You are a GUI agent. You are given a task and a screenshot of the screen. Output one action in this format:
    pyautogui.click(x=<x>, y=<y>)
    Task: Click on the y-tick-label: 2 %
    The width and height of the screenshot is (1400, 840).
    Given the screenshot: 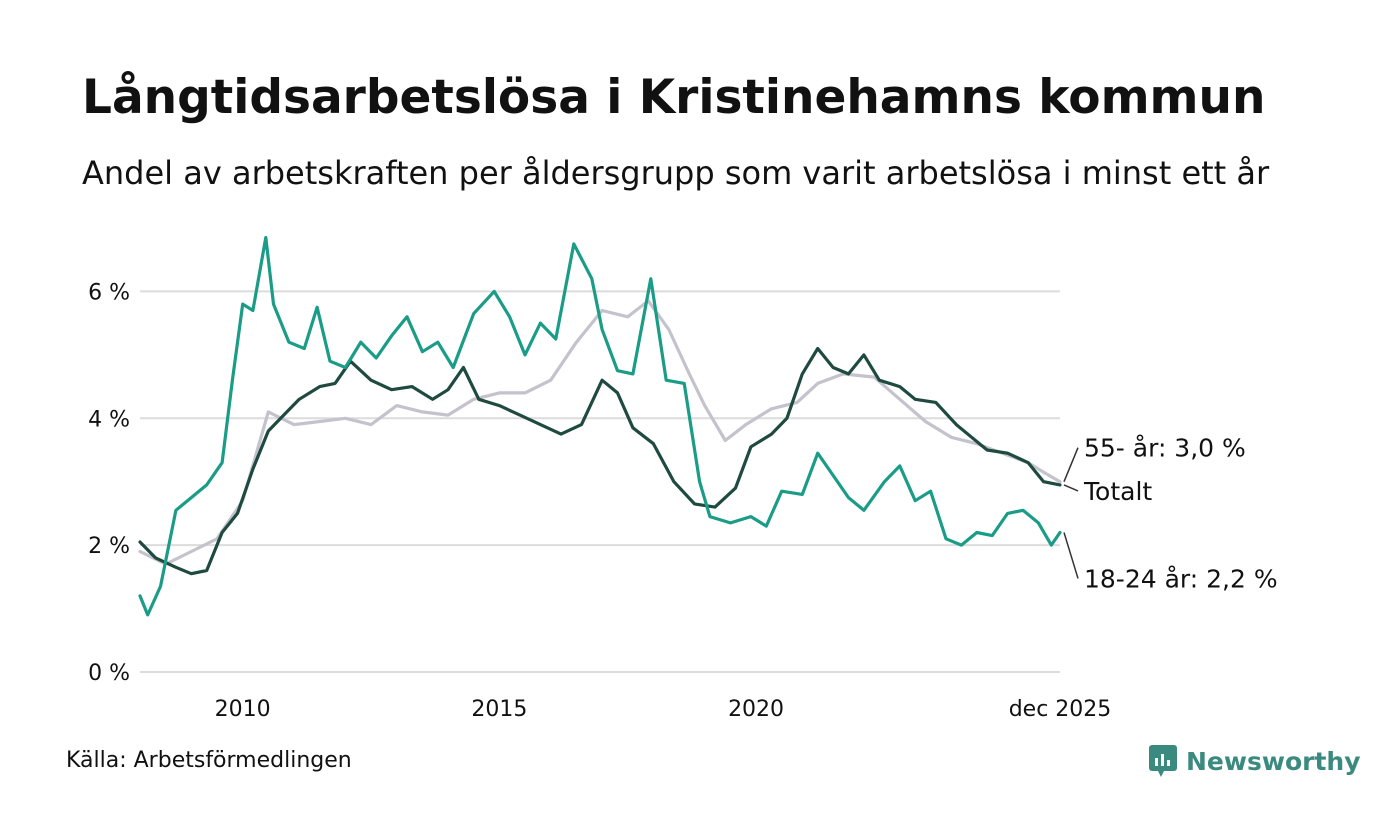 What is the action you would take?
    pyautogui.click(x=109, y=546)
    